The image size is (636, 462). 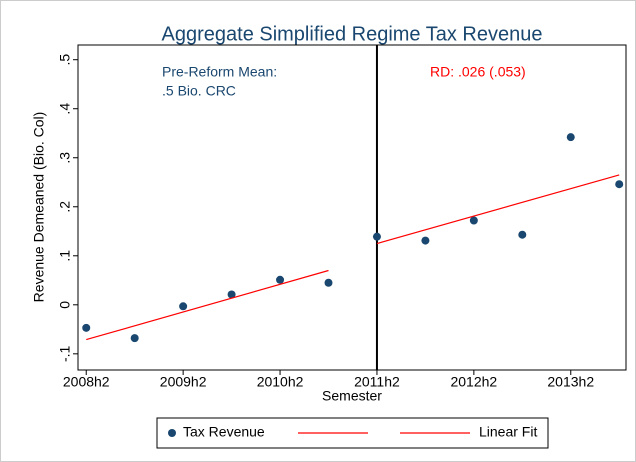 What do you see at coordinates (65, 256) in the screenshot?
I see `y-tick-label: .1` at bounding box center [65, 256].